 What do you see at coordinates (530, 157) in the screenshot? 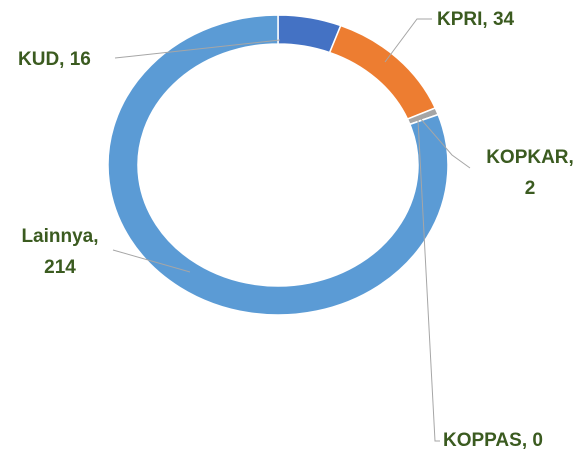
I see `data-label-line: KOPKAR,` at bounding box center [530, 157].